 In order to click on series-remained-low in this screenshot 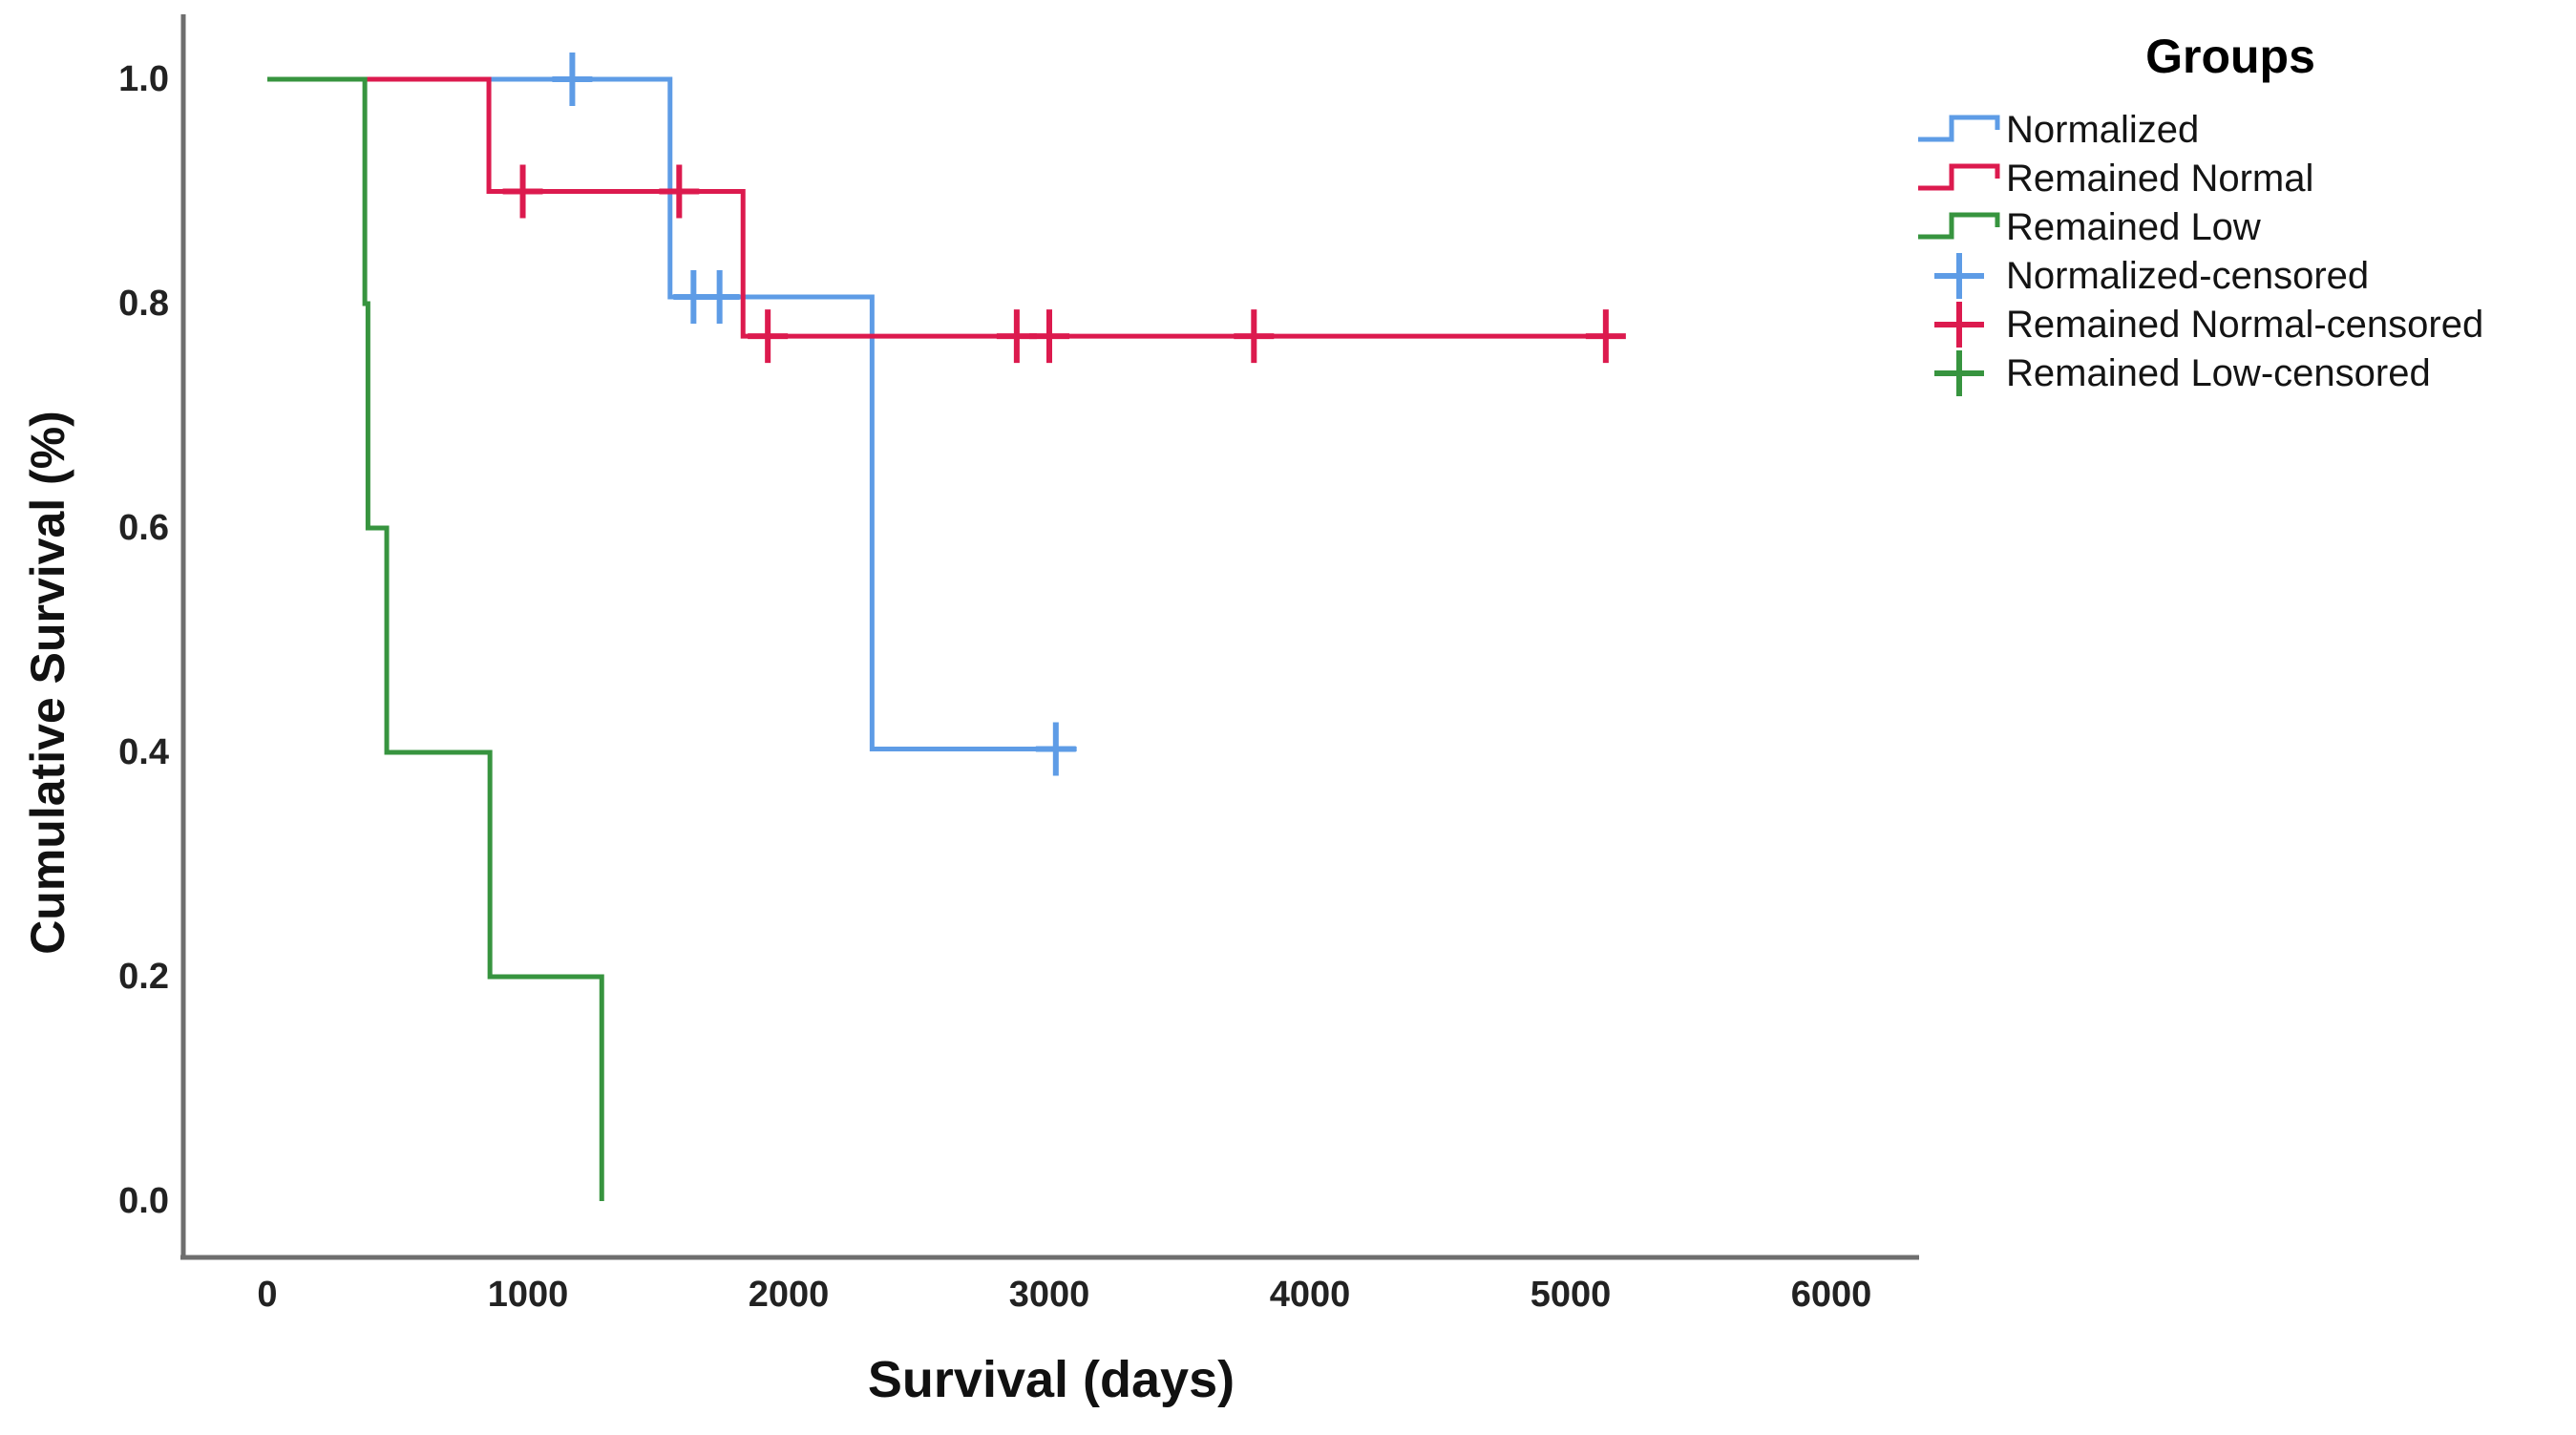, I will do `click(435, 638)`.